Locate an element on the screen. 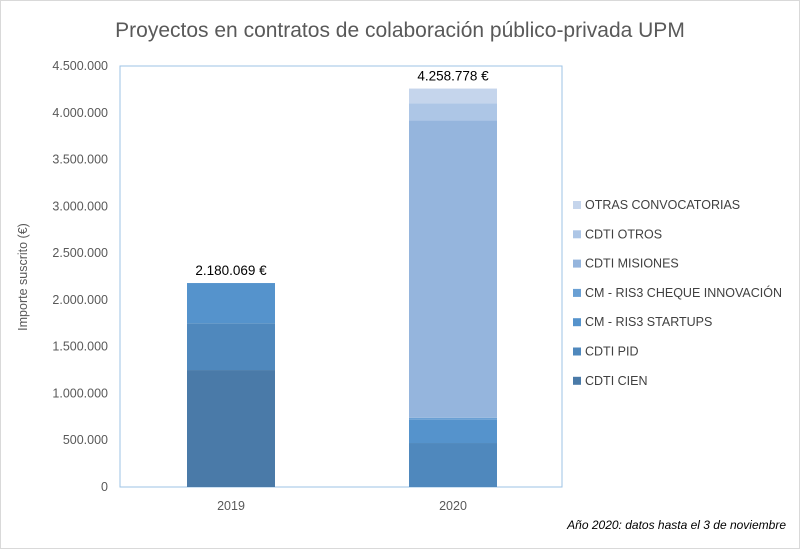 The width and height of the screenshot is (800, 549). x-tick-label: 2020 is located at coordinates (453, 506).